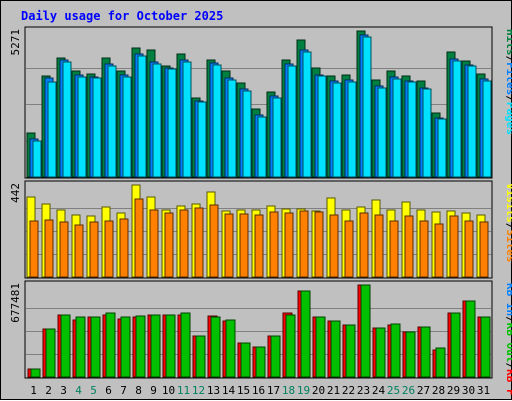 The image size is (512, 401). I want to click on day-label-8: 8, so click(138, 390).